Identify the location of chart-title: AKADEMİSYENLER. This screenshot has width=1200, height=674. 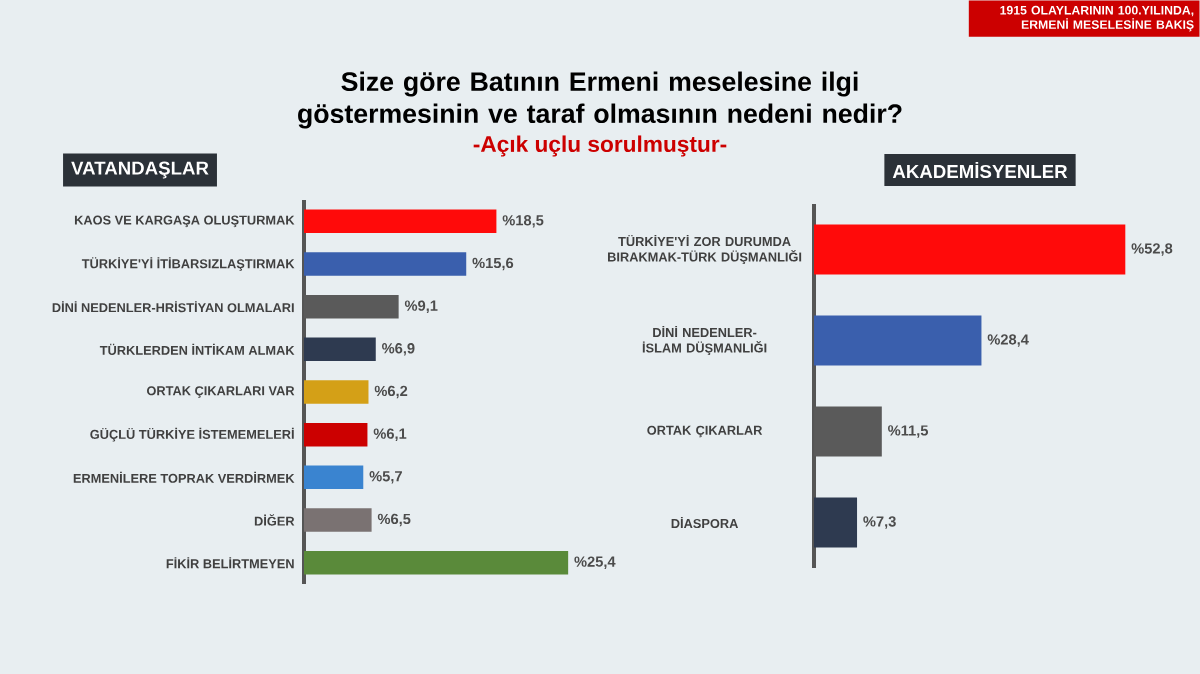
(980, 170).